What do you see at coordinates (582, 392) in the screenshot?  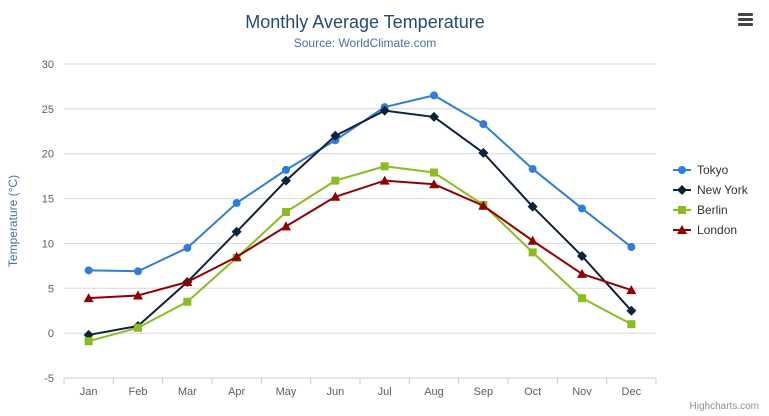 I see `x-tick-label: Nov` at bounding box center [582, 392].